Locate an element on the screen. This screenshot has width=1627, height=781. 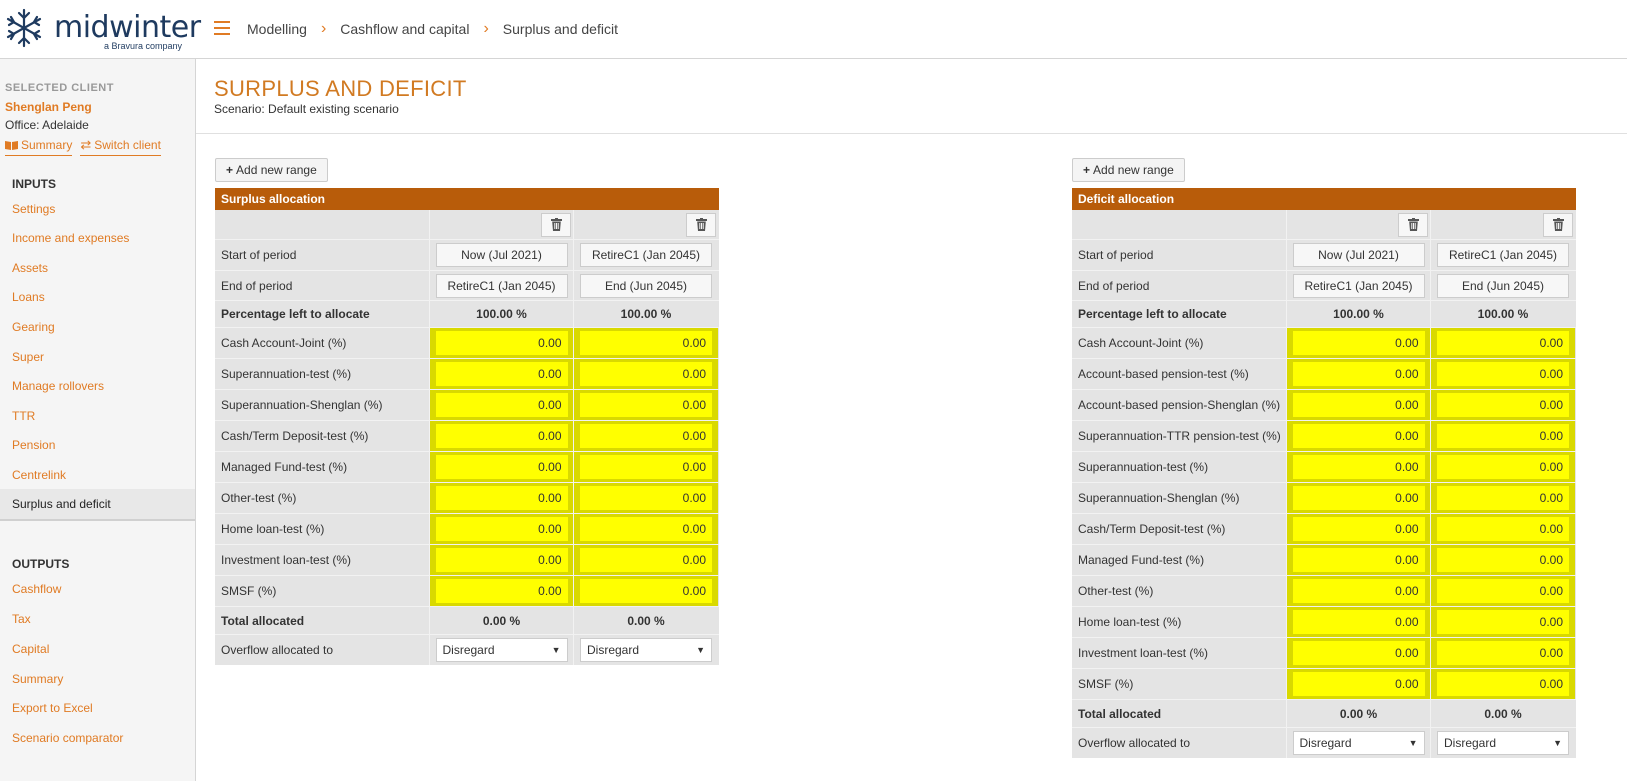
logo: midwinter a Bravura company is located at coordinates (102, 29).